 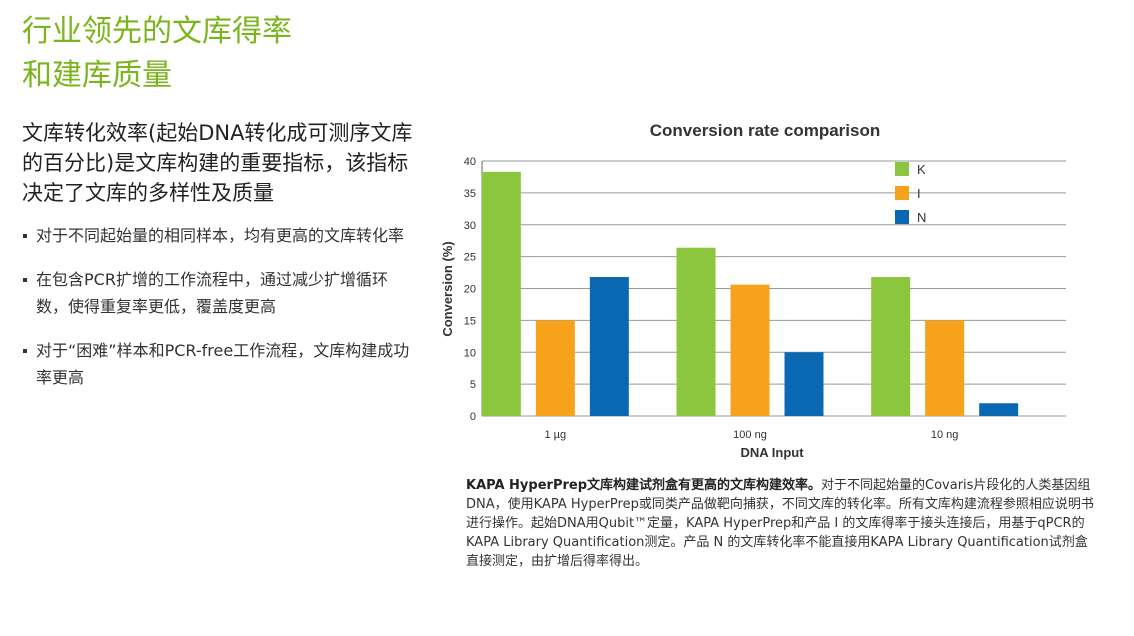 I want to click on y-axis-ticks: 0 5 10 15 20 25 30 35 40, so click(x=470, y=289).